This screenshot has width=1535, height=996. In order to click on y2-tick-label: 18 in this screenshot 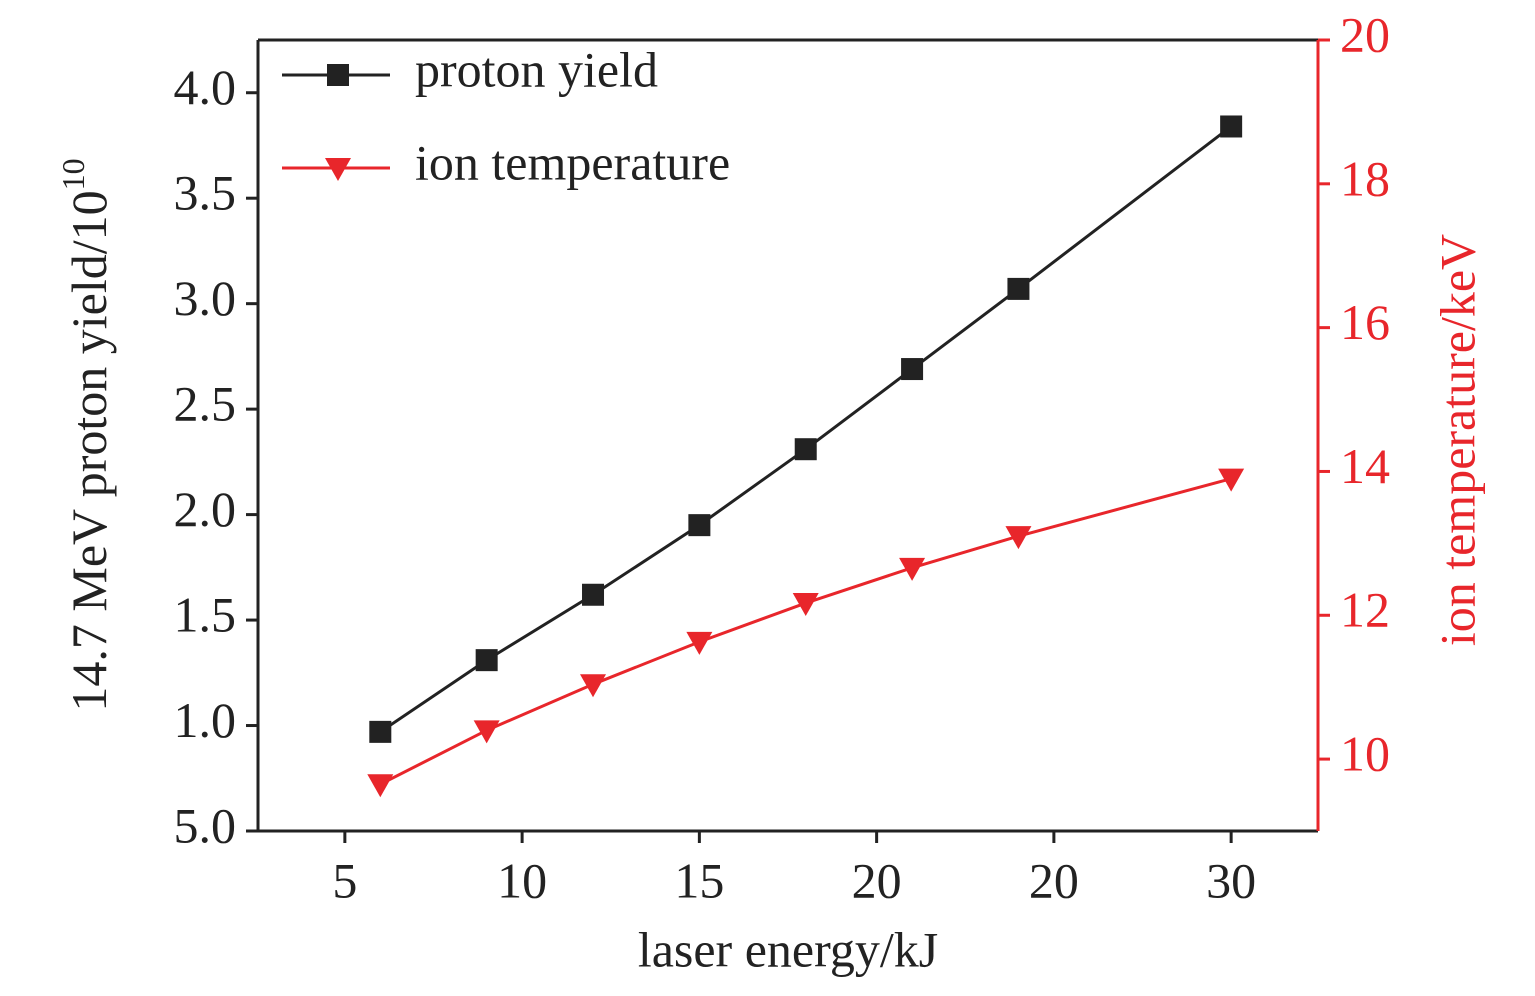, I will do `click(1365, 178)`.